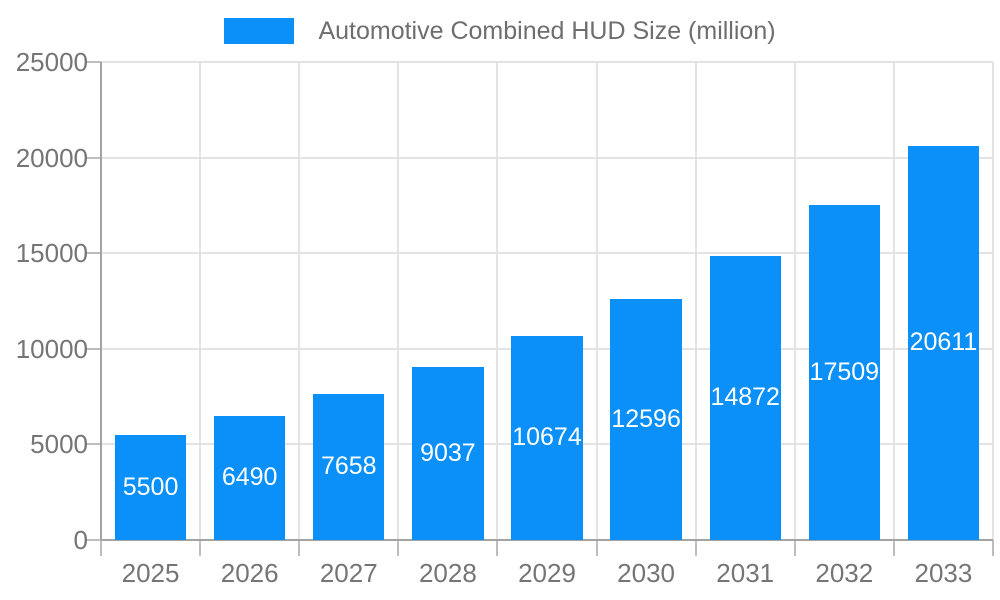 Image resolution: width=1000 pixels, height=600 pixels. I want to click on bar-value-label: 7658, so click(348, 466).